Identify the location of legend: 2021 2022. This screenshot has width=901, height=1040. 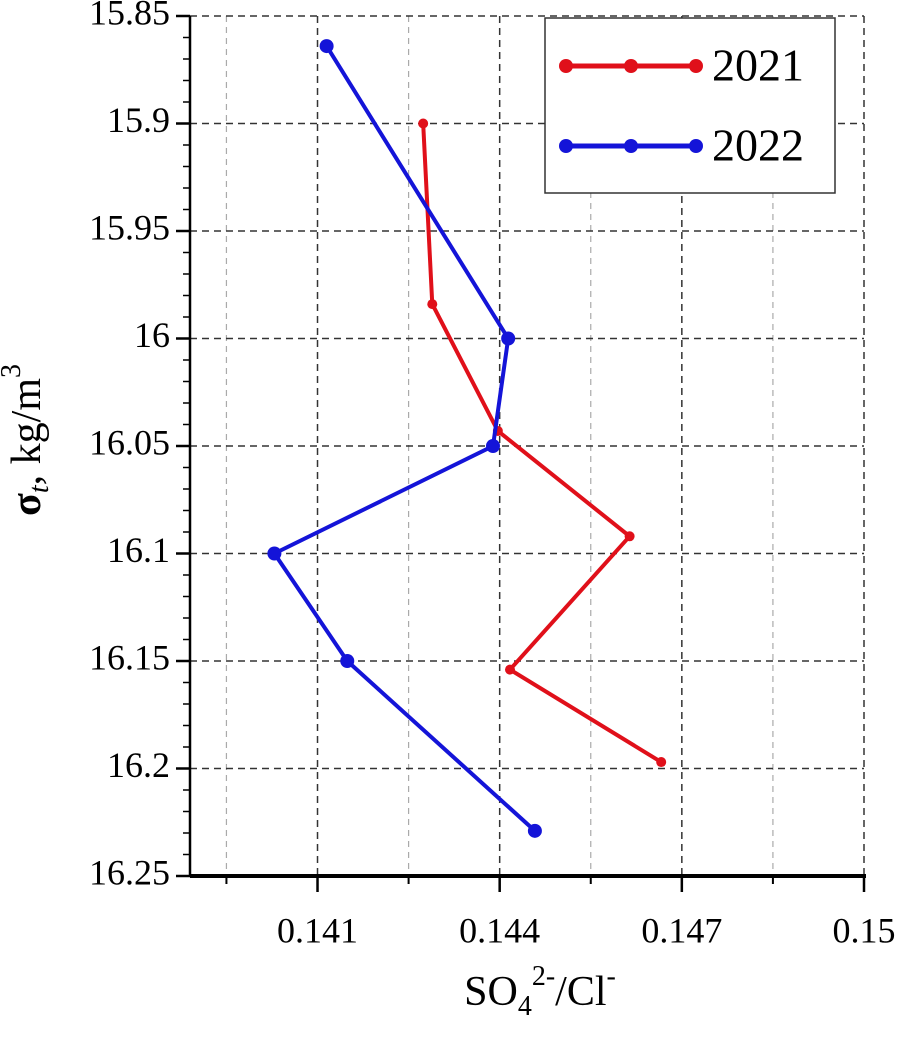
(690, 105).